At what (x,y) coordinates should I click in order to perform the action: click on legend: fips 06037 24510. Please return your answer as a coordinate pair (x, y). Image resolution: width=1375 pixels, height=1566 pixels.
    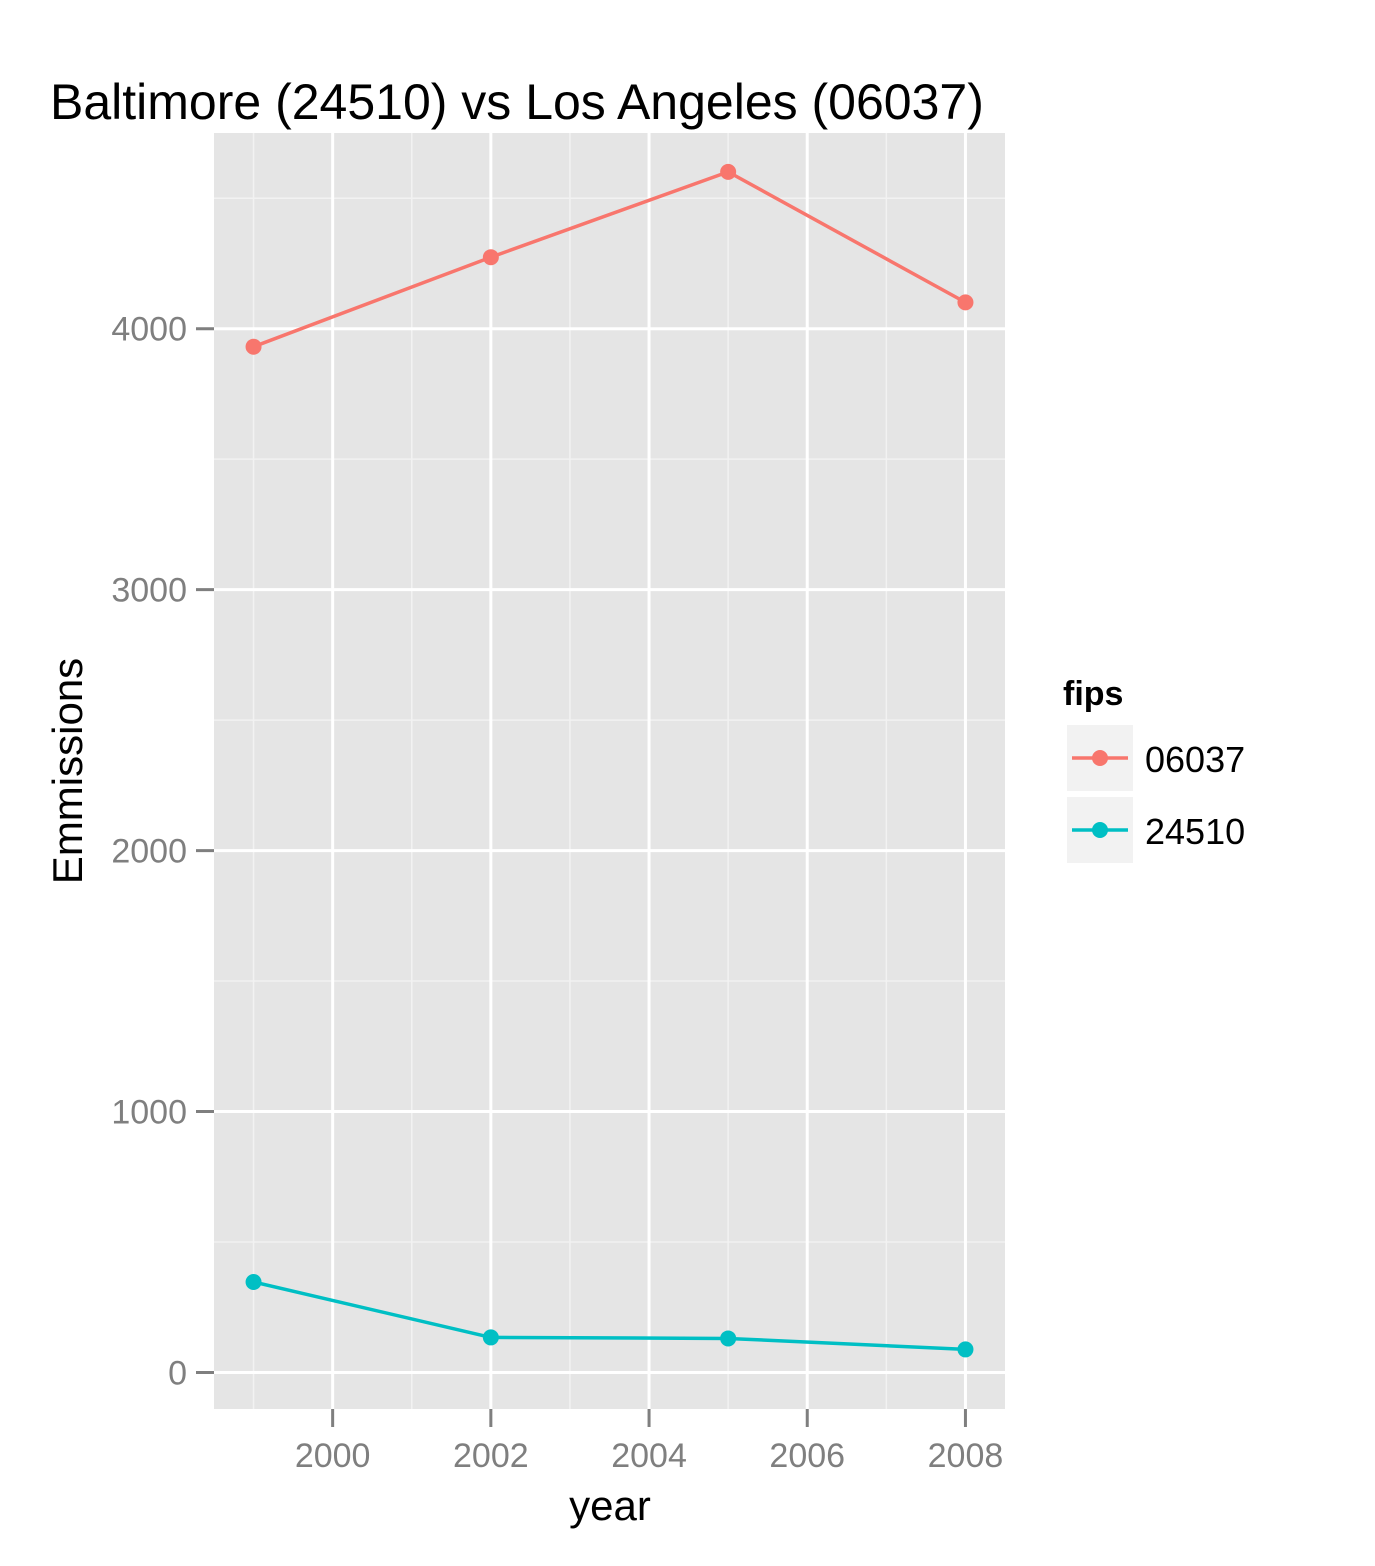
    Looking at the image, I should click on (1154, 770).